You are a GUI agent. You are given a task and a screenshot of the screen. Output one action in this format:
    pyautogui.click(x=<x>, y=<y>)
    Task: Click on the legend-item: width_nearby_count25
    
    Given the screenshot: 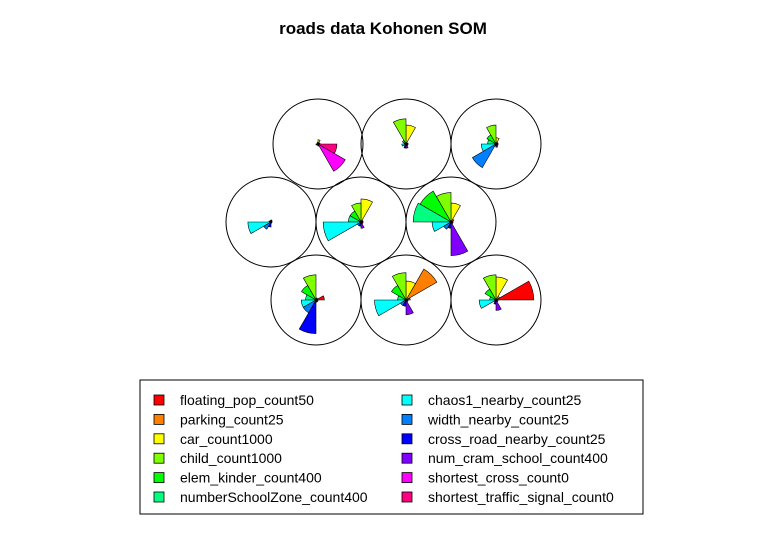 What is the action you would take?
    pyautogui.click(x=485, y=419)
    